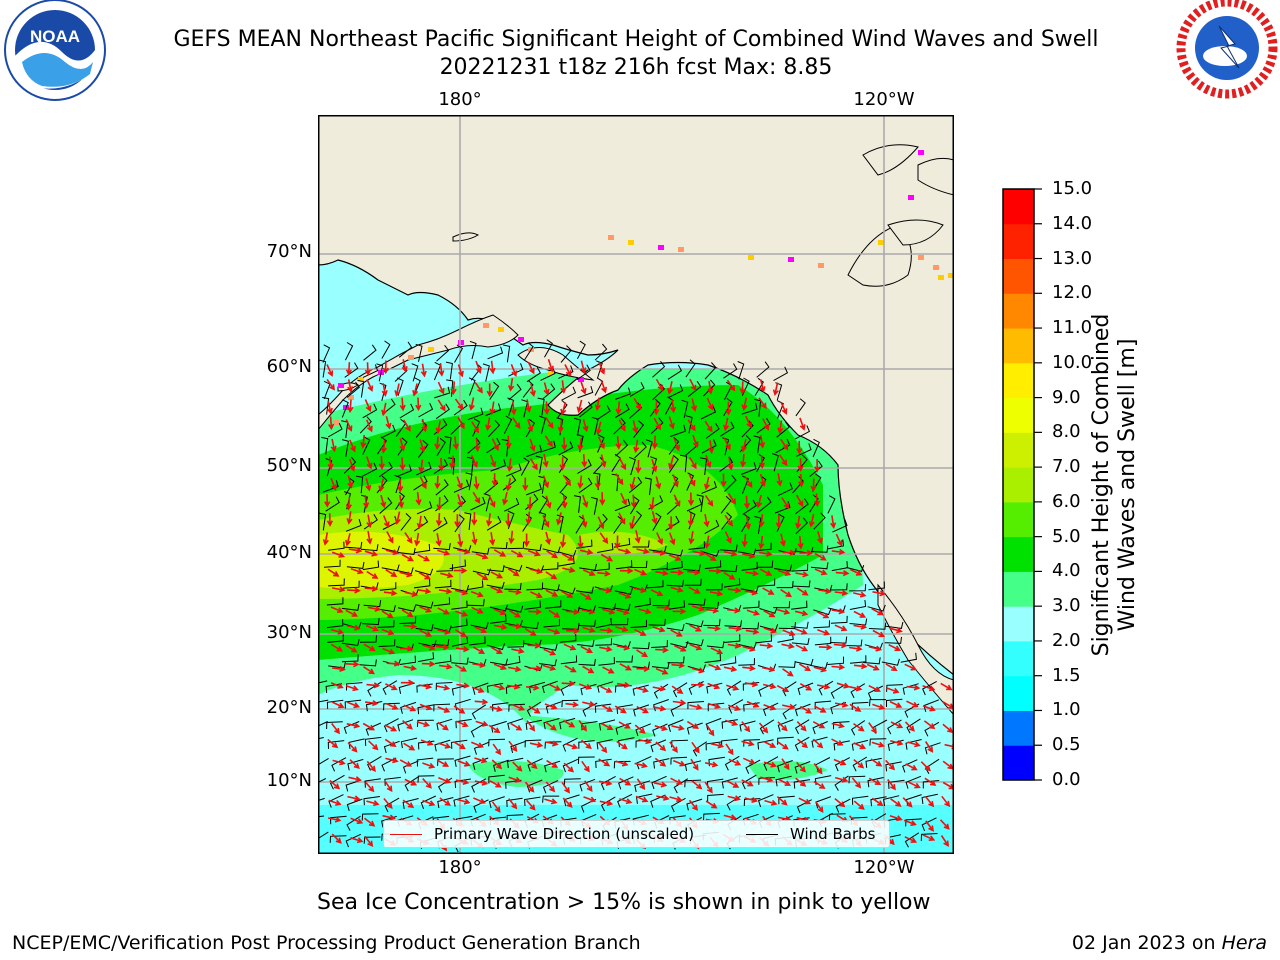  Describe the element at coordinates (381, 560) in the screenshot. I see `wave-band-7-8m` at that location.